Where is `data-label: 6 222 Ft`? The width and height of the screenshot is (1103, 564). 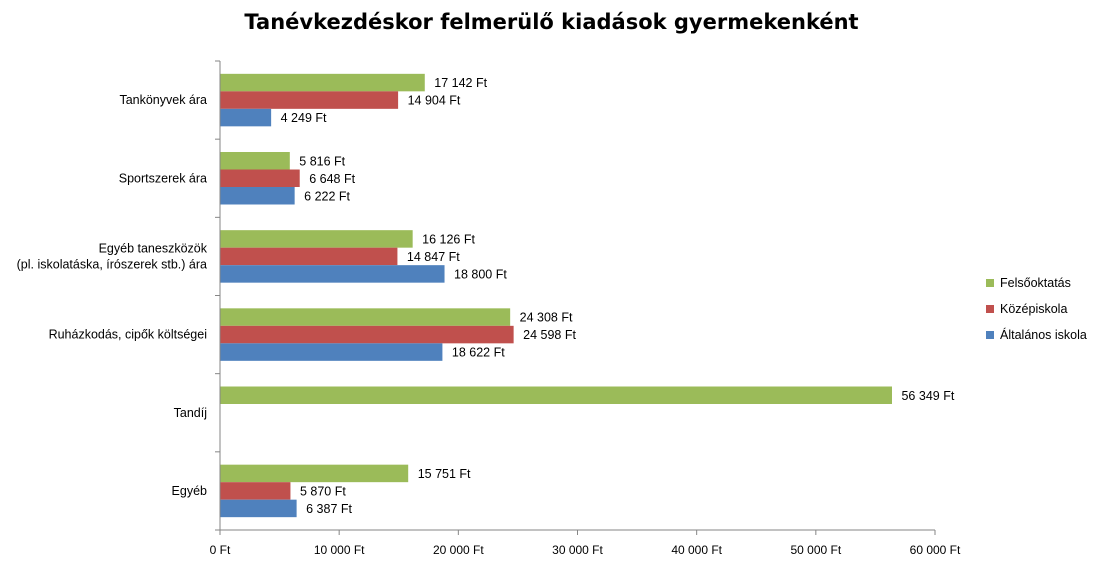 data-label: 6 222 Ft is located at coordinates (327, 196).